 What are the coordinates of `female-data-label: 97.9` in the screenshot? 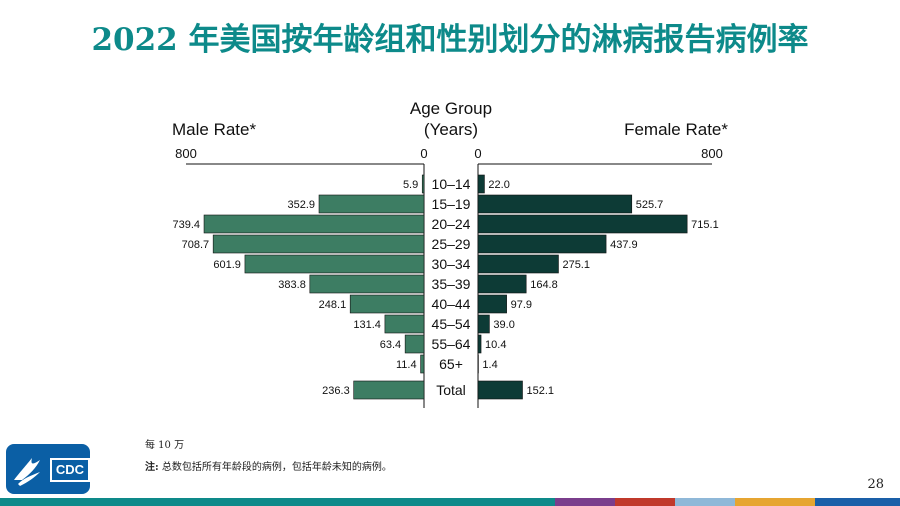 It's located at (521, 305).